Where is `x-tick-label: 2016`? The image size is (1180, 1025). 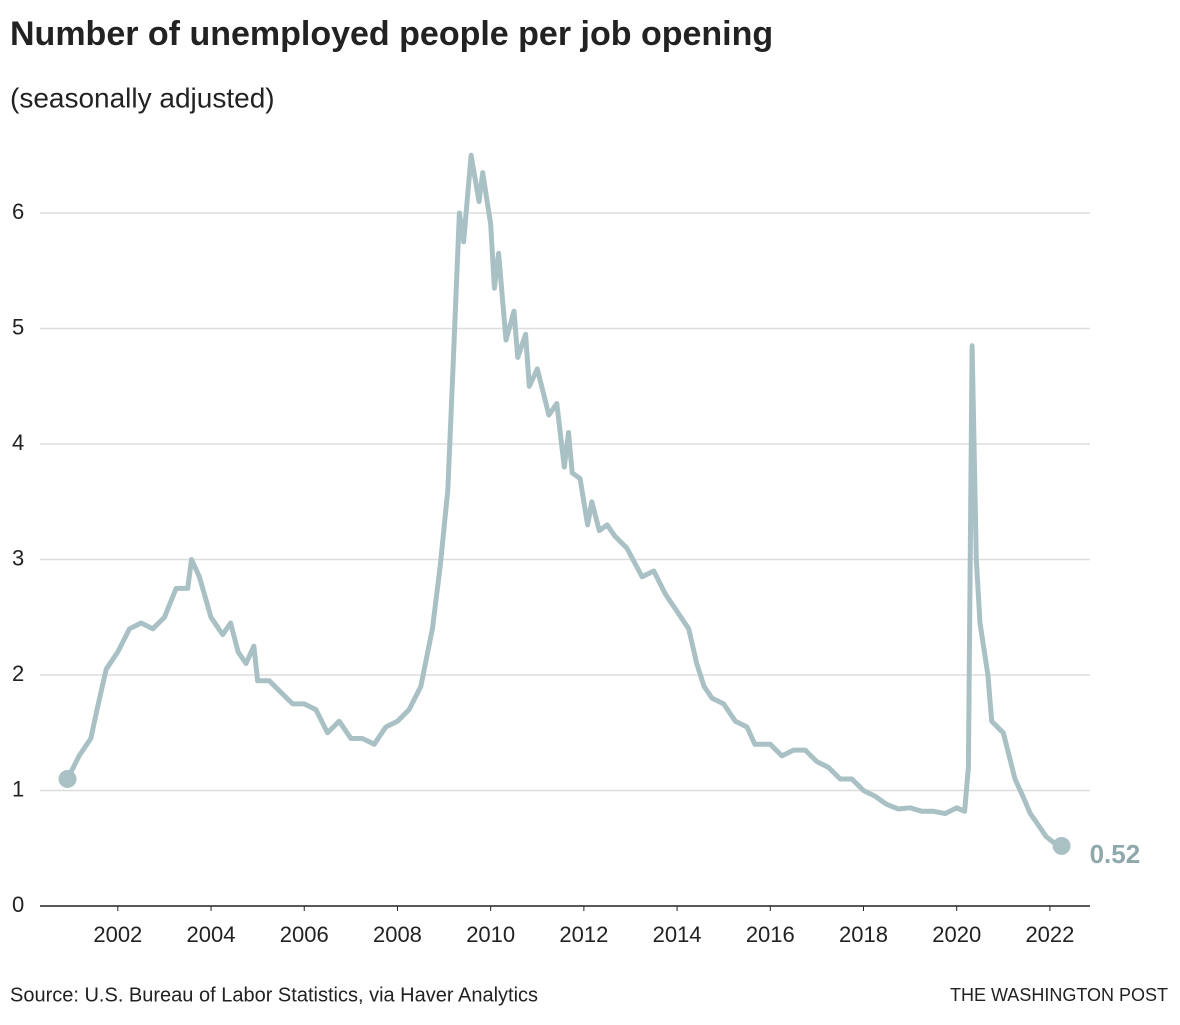 x-tick-label: 2016 is located at coordinates (770, 934).